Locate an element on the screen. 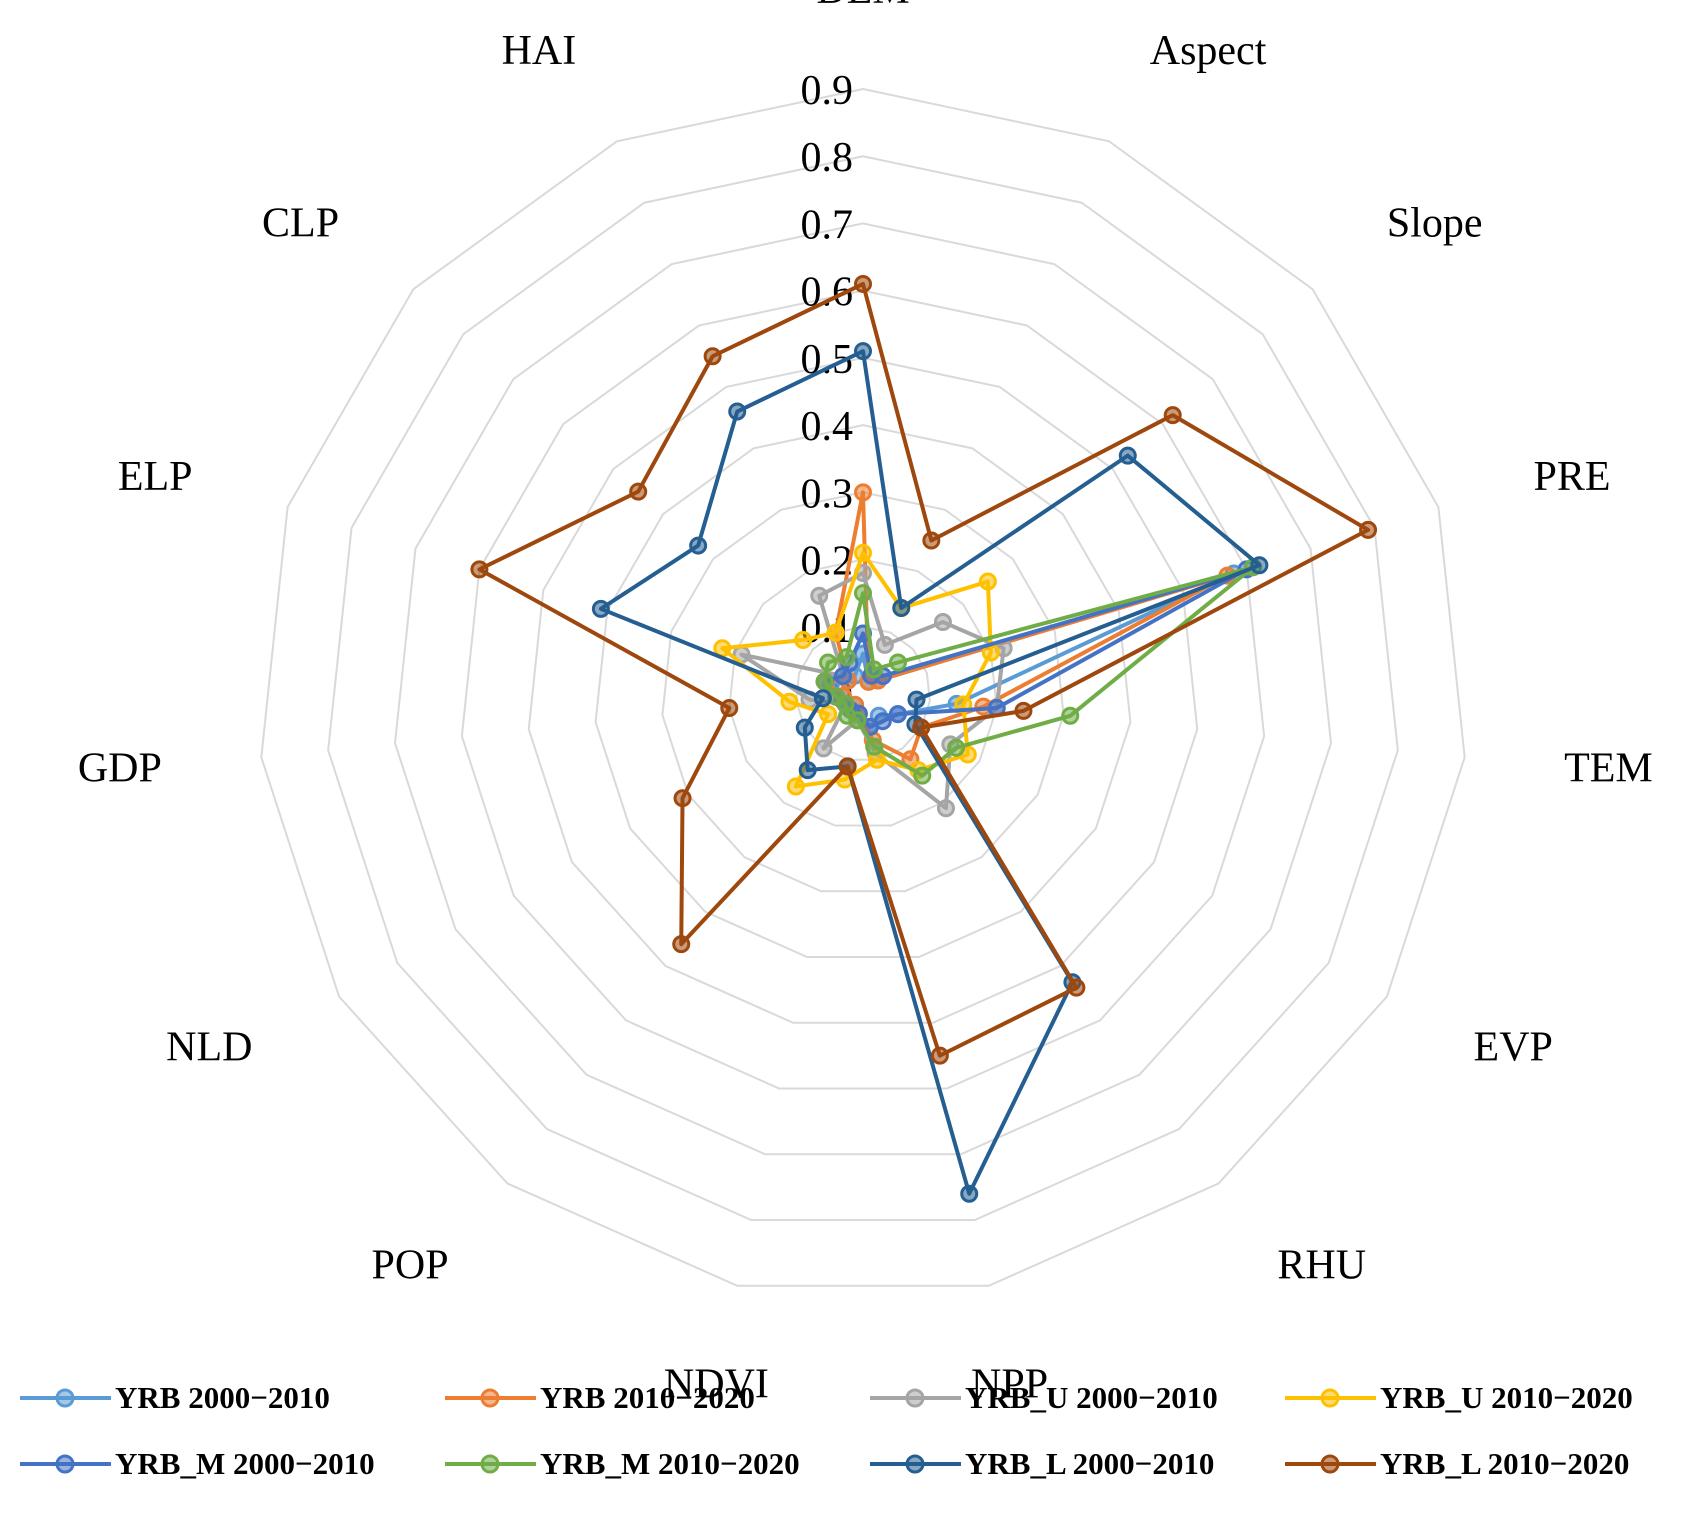 The image size is (1696, 1519). tick-label: 0.9 is located at coordinates (827, 91).